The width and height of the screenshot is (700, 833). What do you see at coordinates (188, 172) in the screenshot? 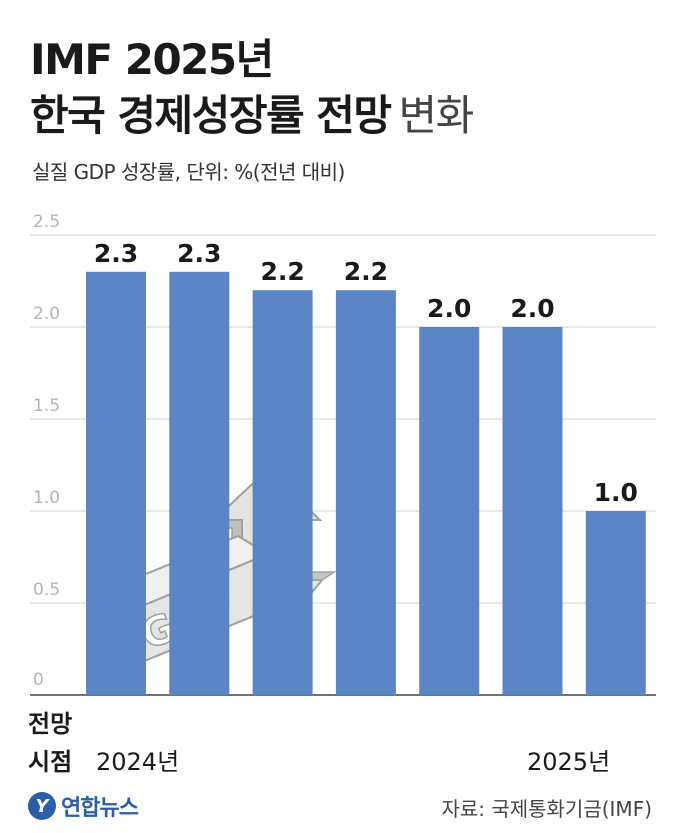
I see `subtitle: 실질 GDP 성장률, 단위: %(전년 대비)` at bounding box center [188, 172].